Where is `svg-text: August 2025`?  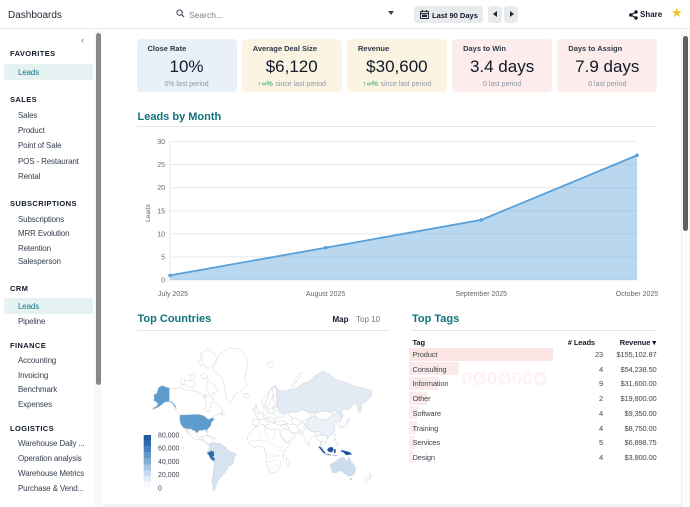
svg-text: August 2025 is located at coordinates (325, 294).